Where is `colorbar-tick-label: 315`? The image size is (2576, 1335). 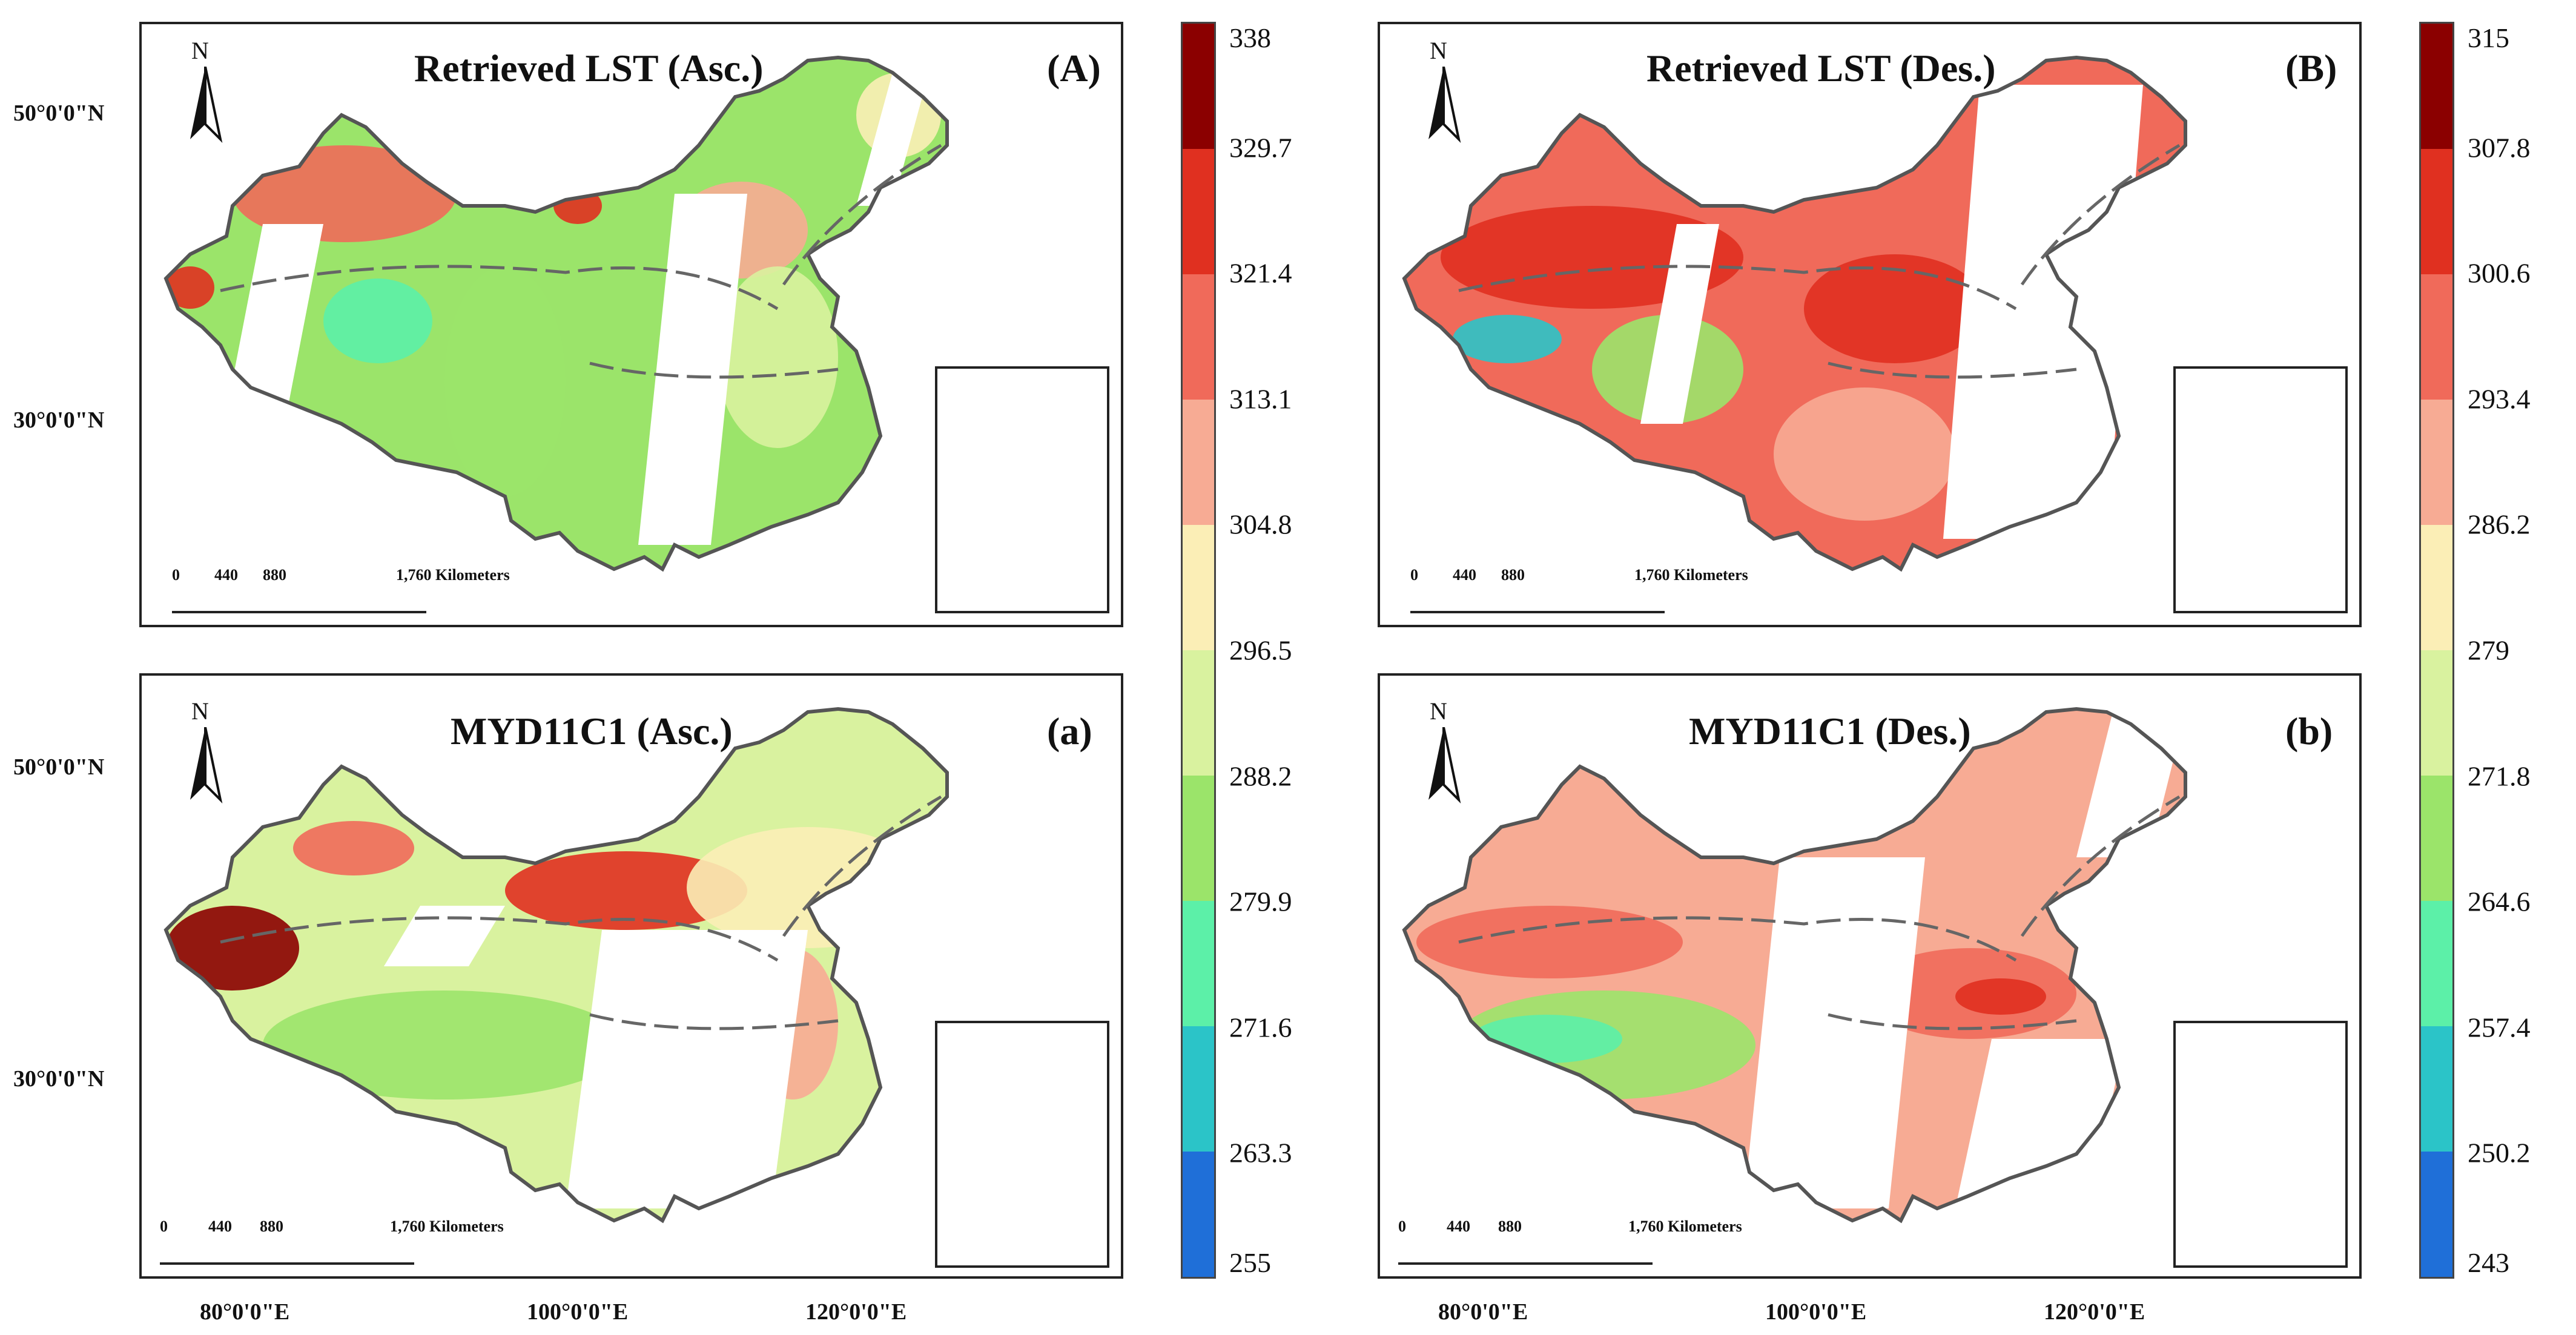
colorbar-tick-label: 315 is located at coordinates (2488, 37).